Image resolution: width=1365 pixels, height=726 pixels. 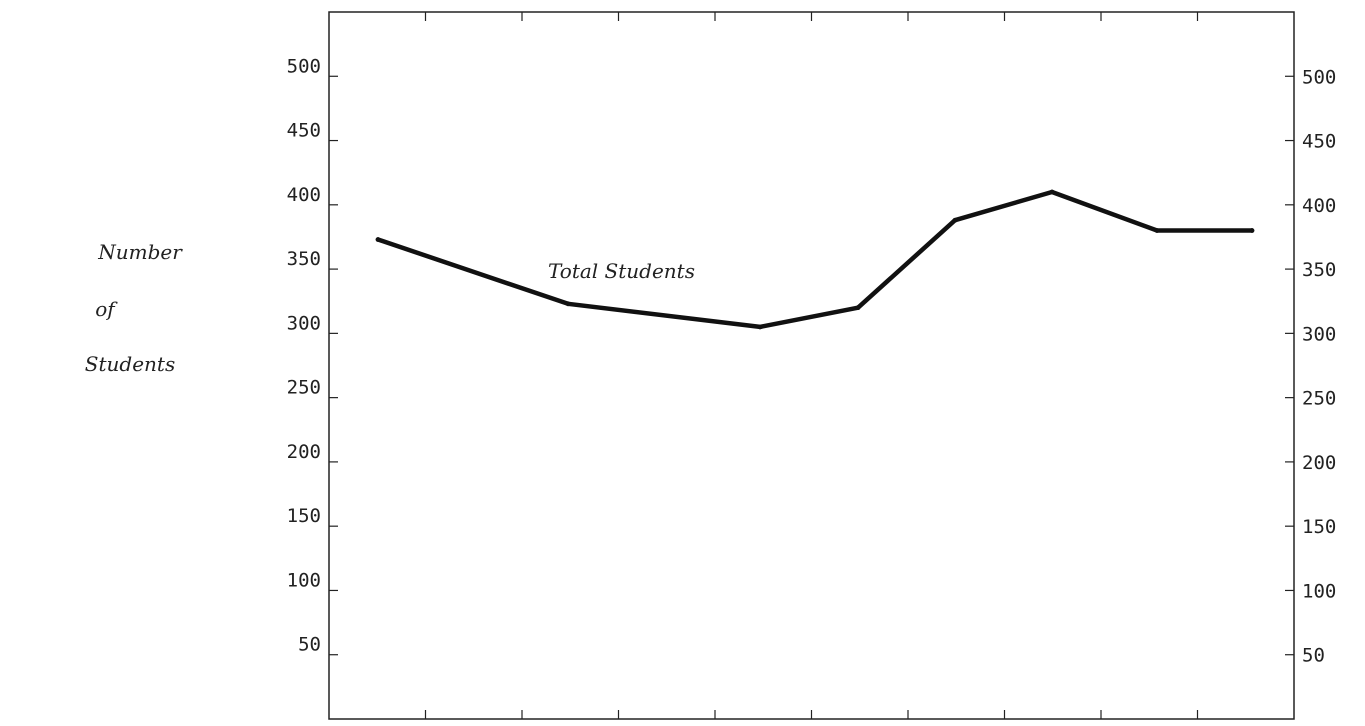 I want to click on left-axis: 50 100 150 200 250 300 350 400 450 500, so click(x=312, y=355).